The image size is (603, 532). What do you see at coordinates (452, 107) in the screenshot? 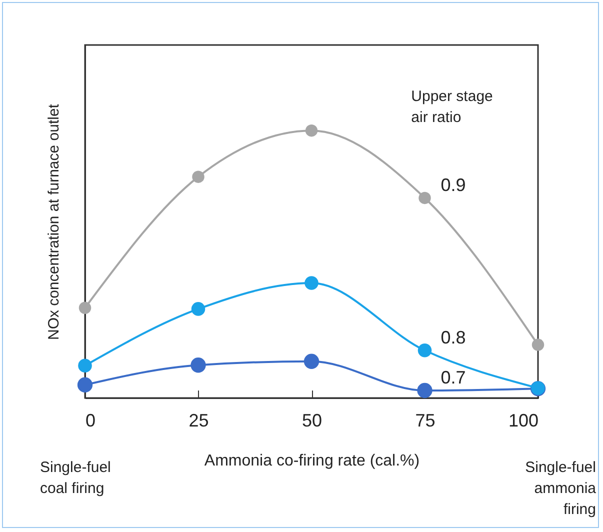
I see `text: Upper stage air ratio` at bounding box center [452, 107].